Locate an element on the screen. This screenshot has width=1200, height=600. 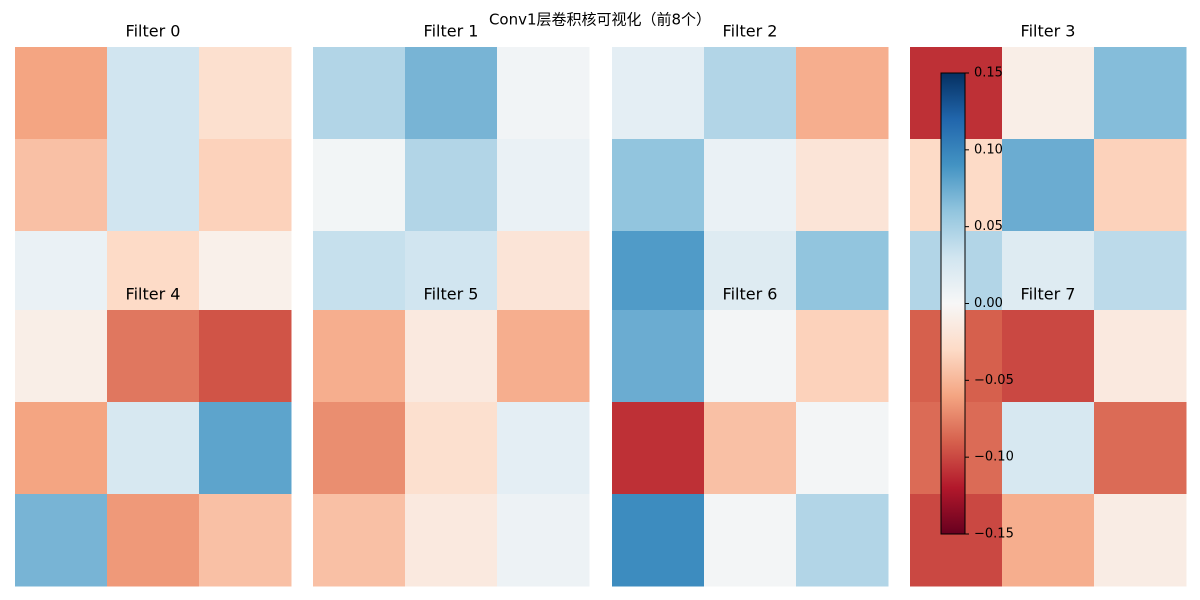
colorbar-tick-label: 0.05 is located at coordinates (988, 226).